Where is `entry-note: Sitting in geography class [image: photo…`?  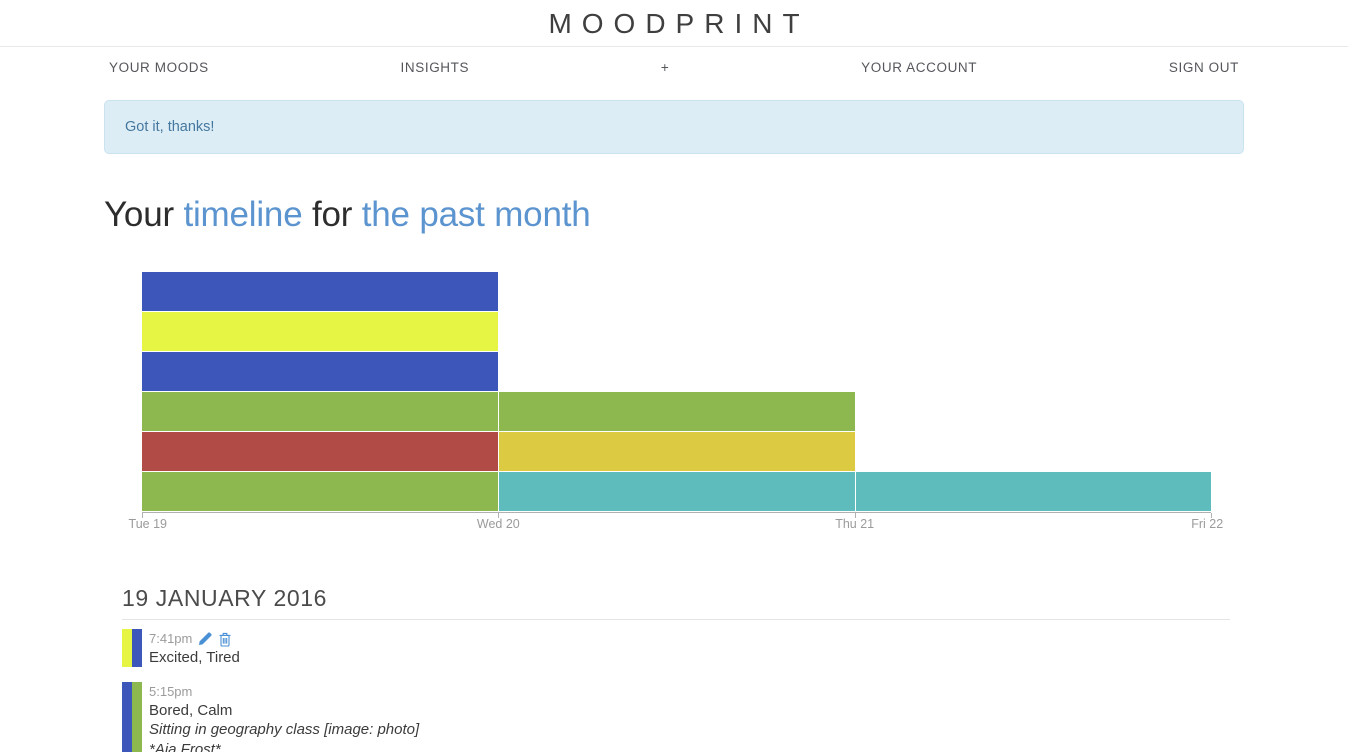
entry-note: Sitting in geography class [image: photo… is located at coordinates (284, 729).